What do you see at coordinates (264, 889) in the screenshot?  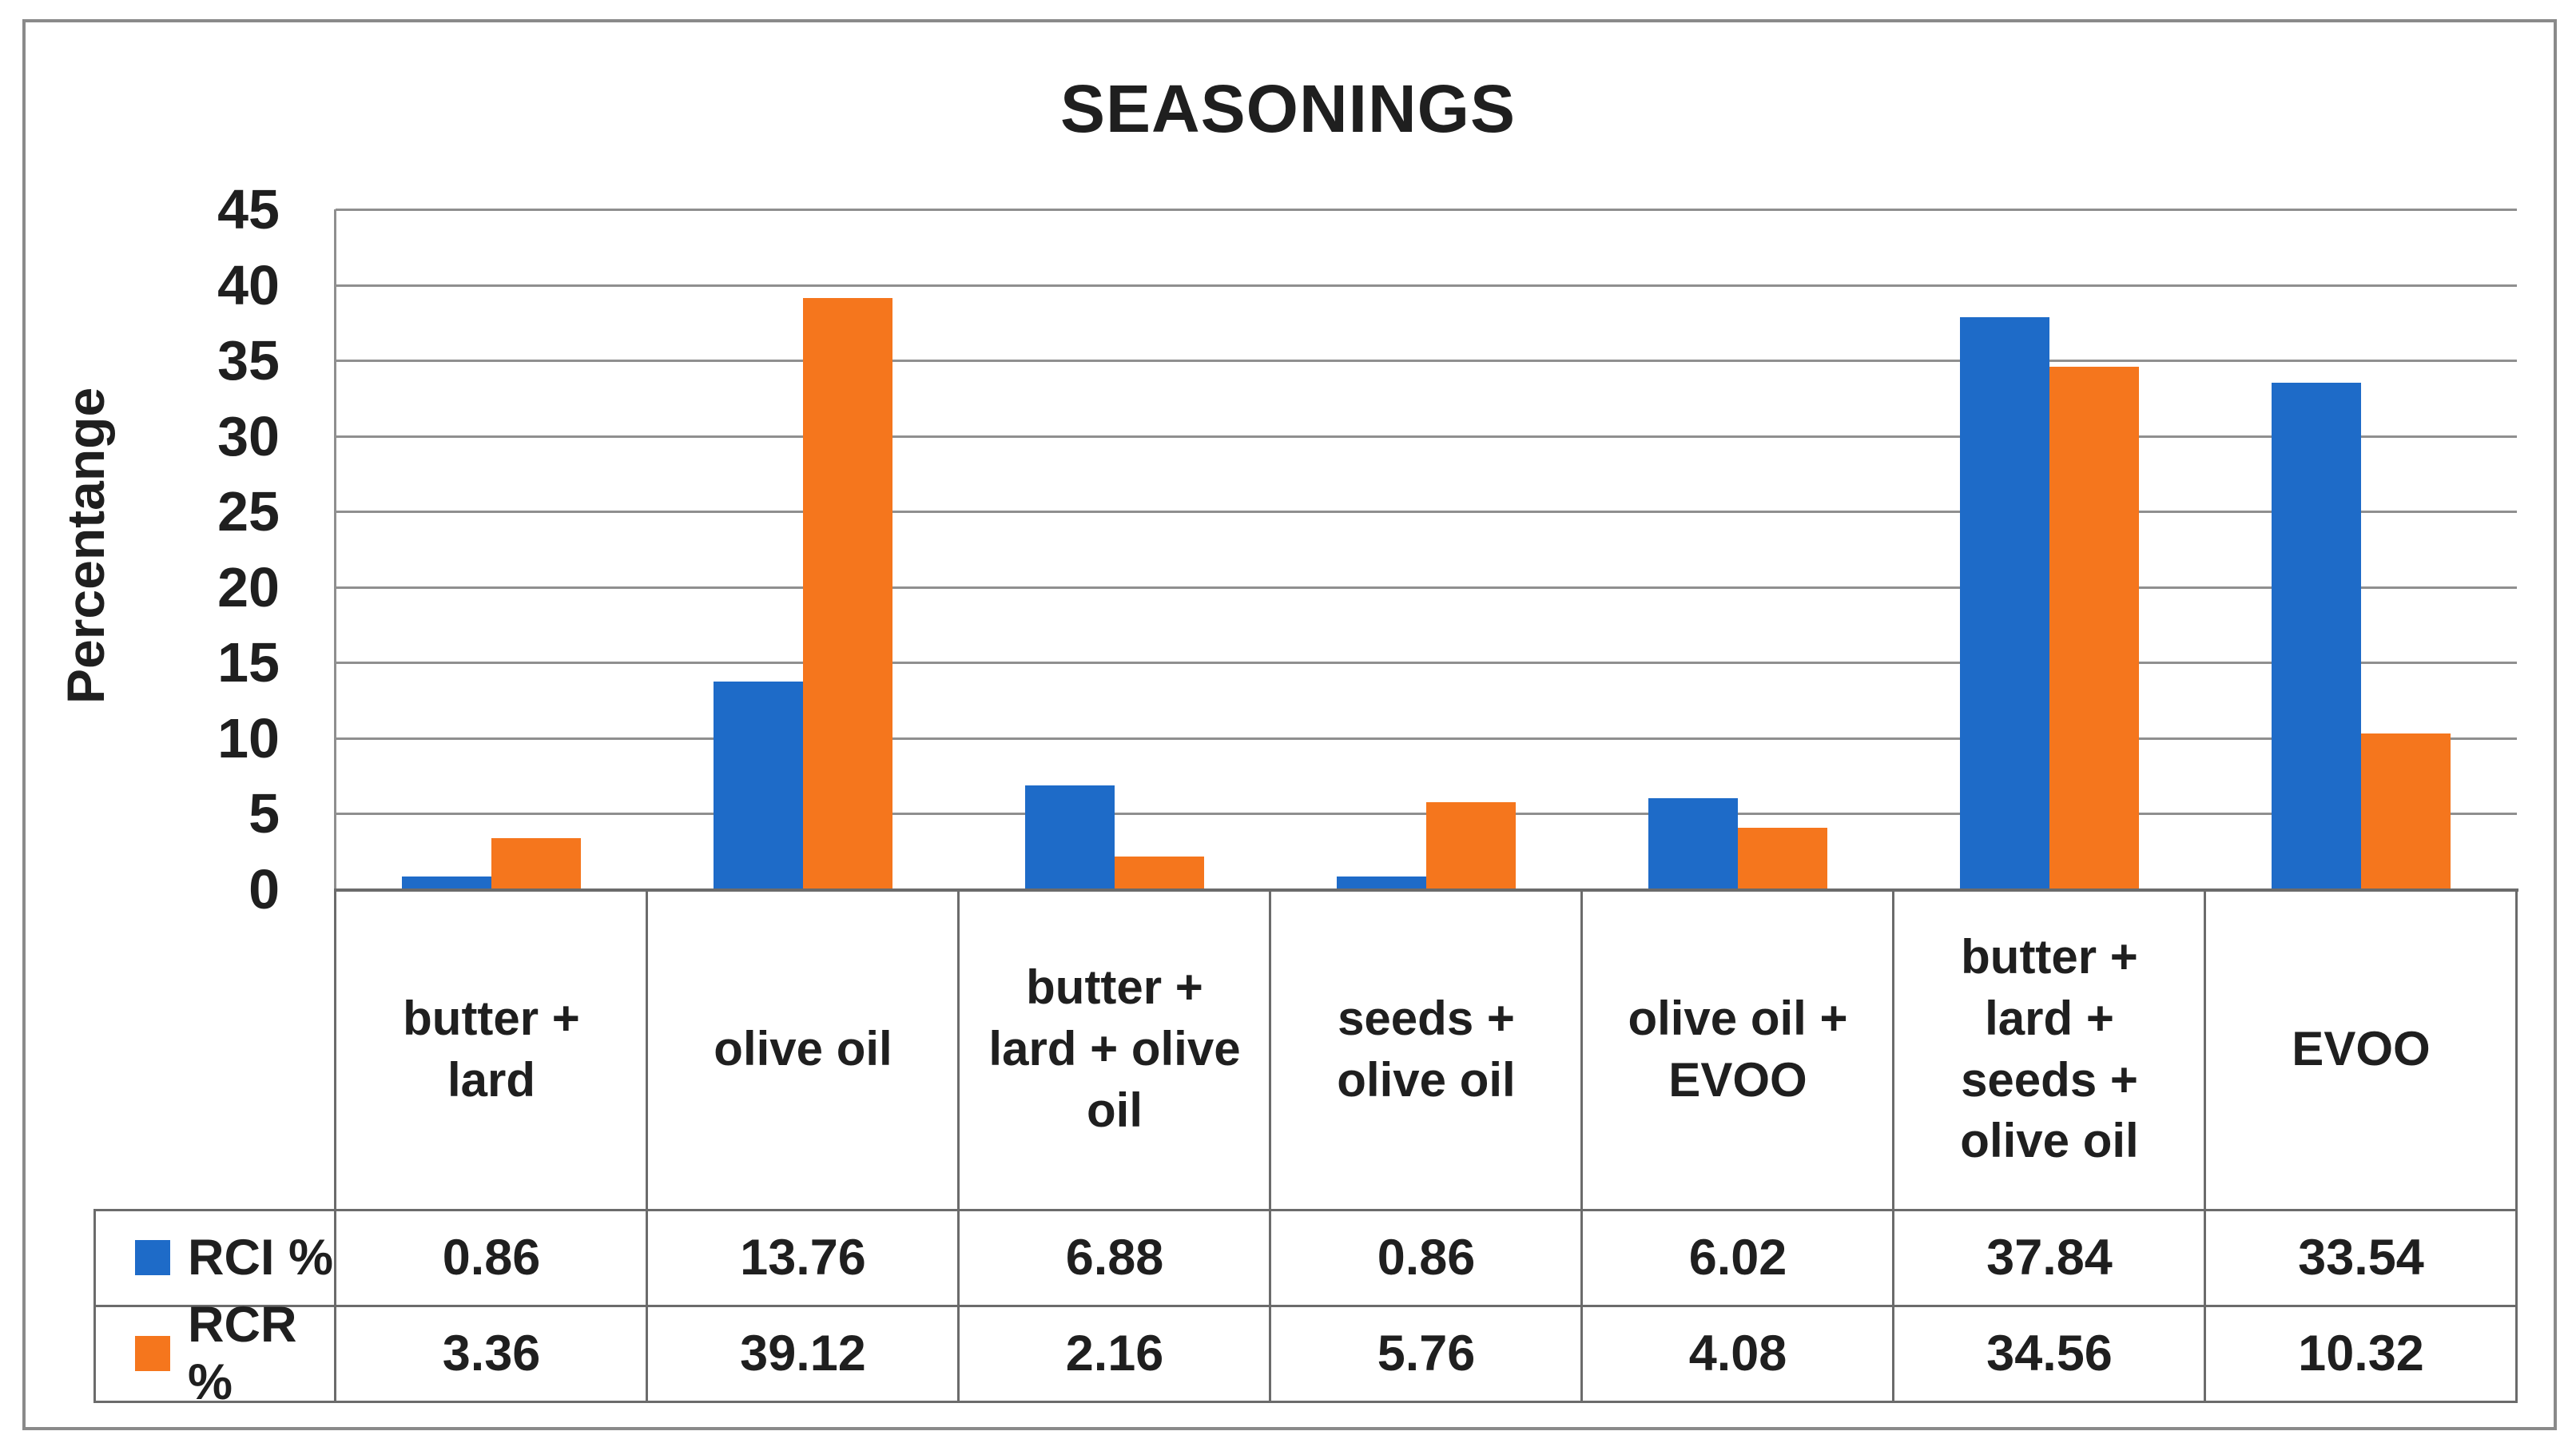 I see `y-tick-label-0: 0` at bounding box center [264, 889].